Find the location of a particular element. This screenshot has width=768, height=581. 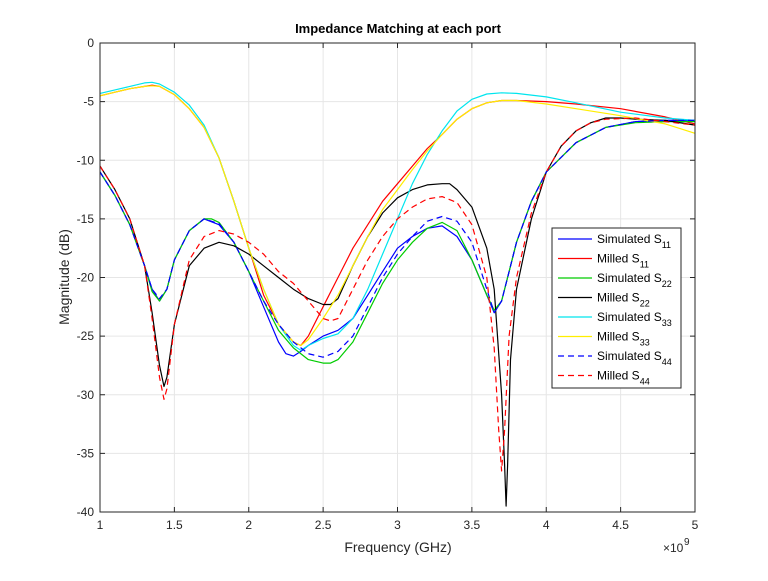

legend-entry: Simulated S44 is located at coordinates (634, 358).